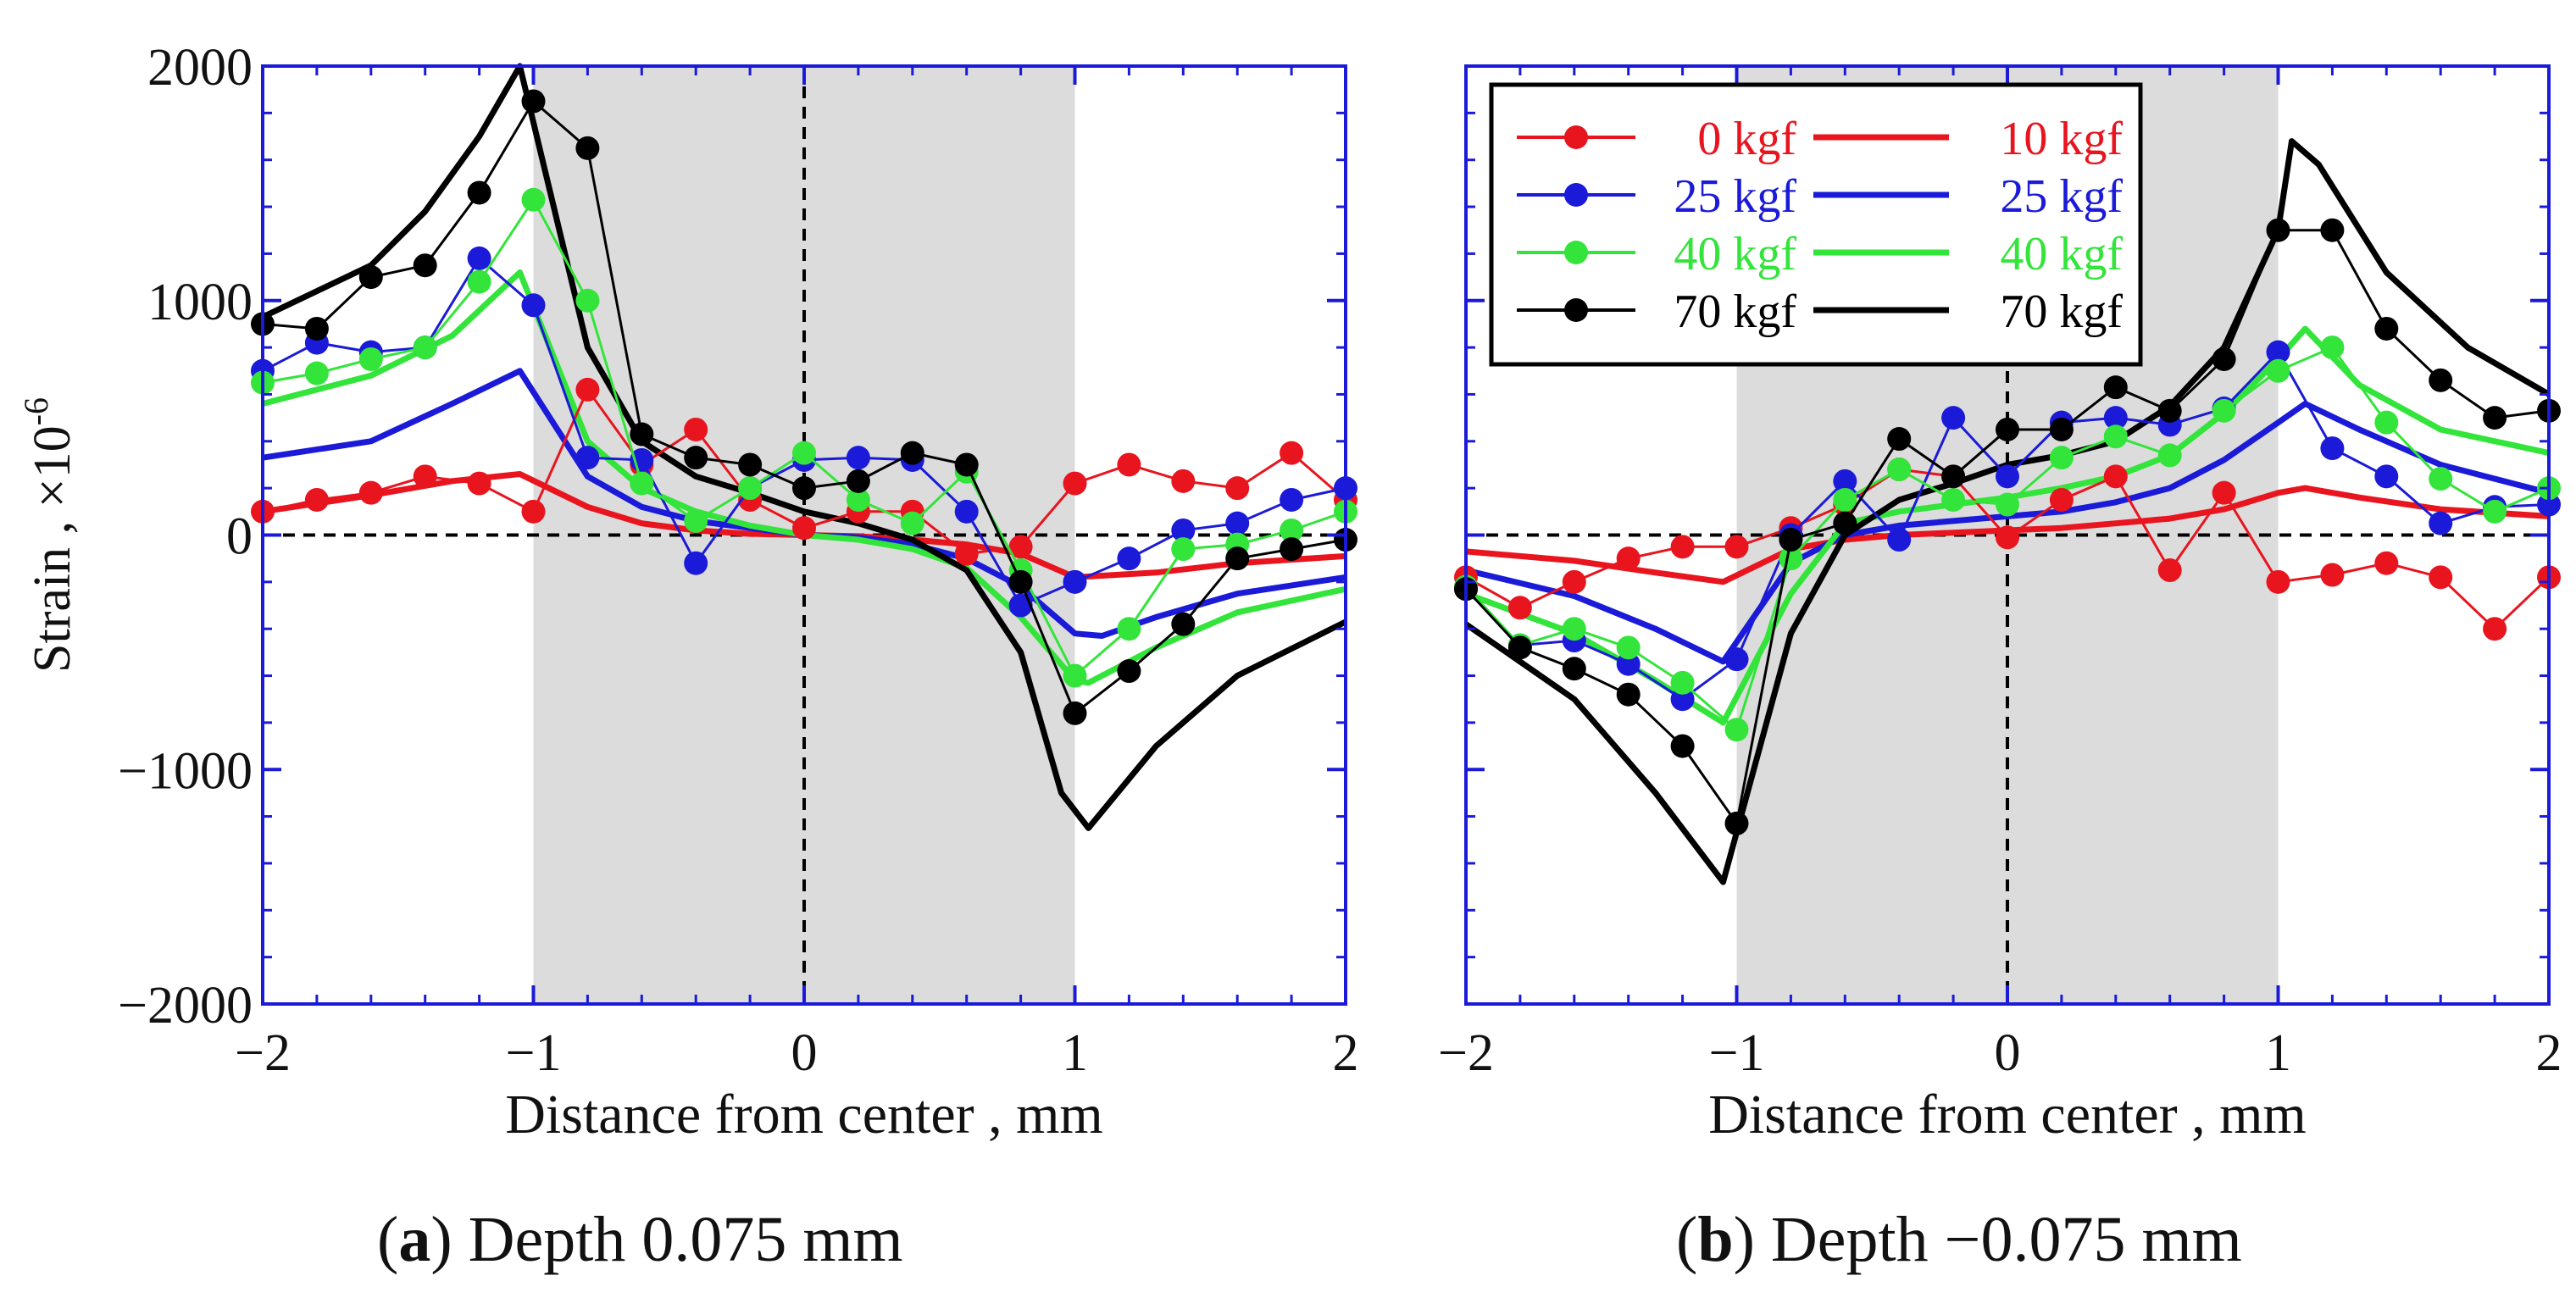  What do you see at coordinates (185, 771) in the screenshot?
I see `panel-a-ytick-label: −1000` at bounding box center [185, 771].